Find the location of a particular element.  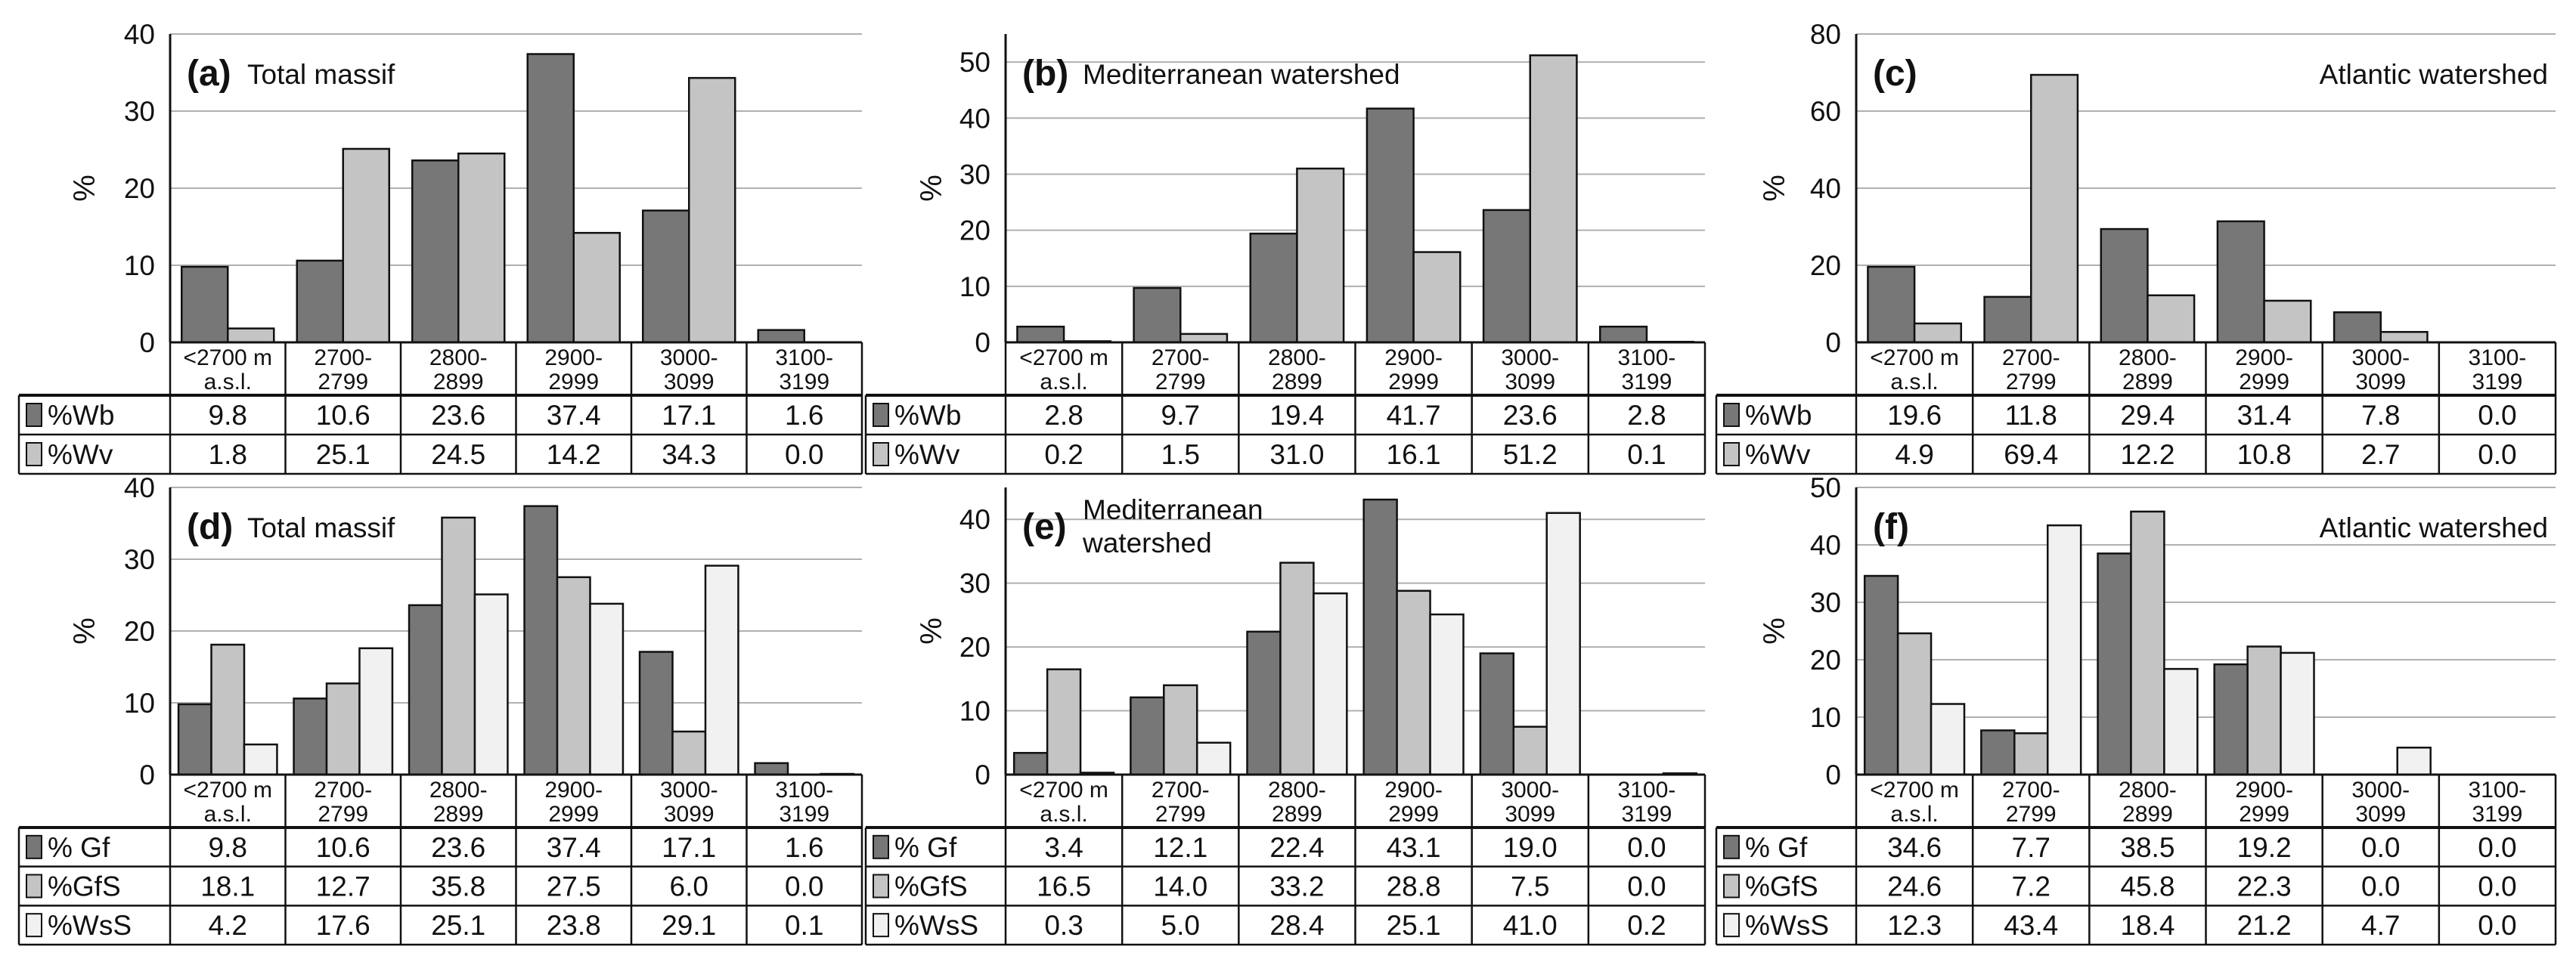

data-label: 9.7 is located at coordinates (1180, 415).